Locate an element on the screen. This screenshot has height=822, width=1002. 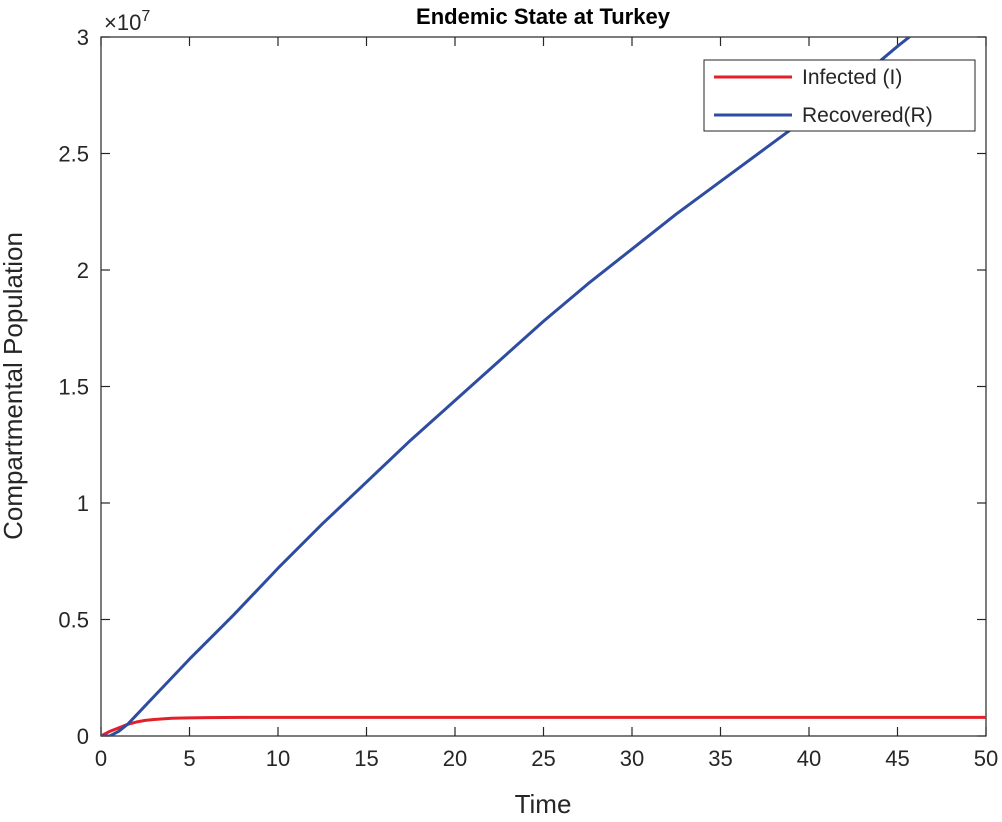
y-tick-label: 0.5 is located at coordinates (73, 620).